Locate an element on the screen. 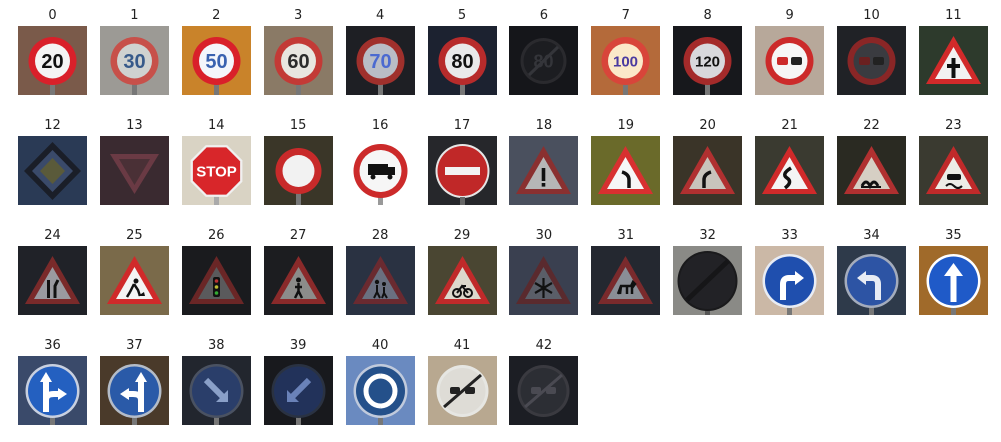  svg-text: 70 is located at coordinates (380, 62).